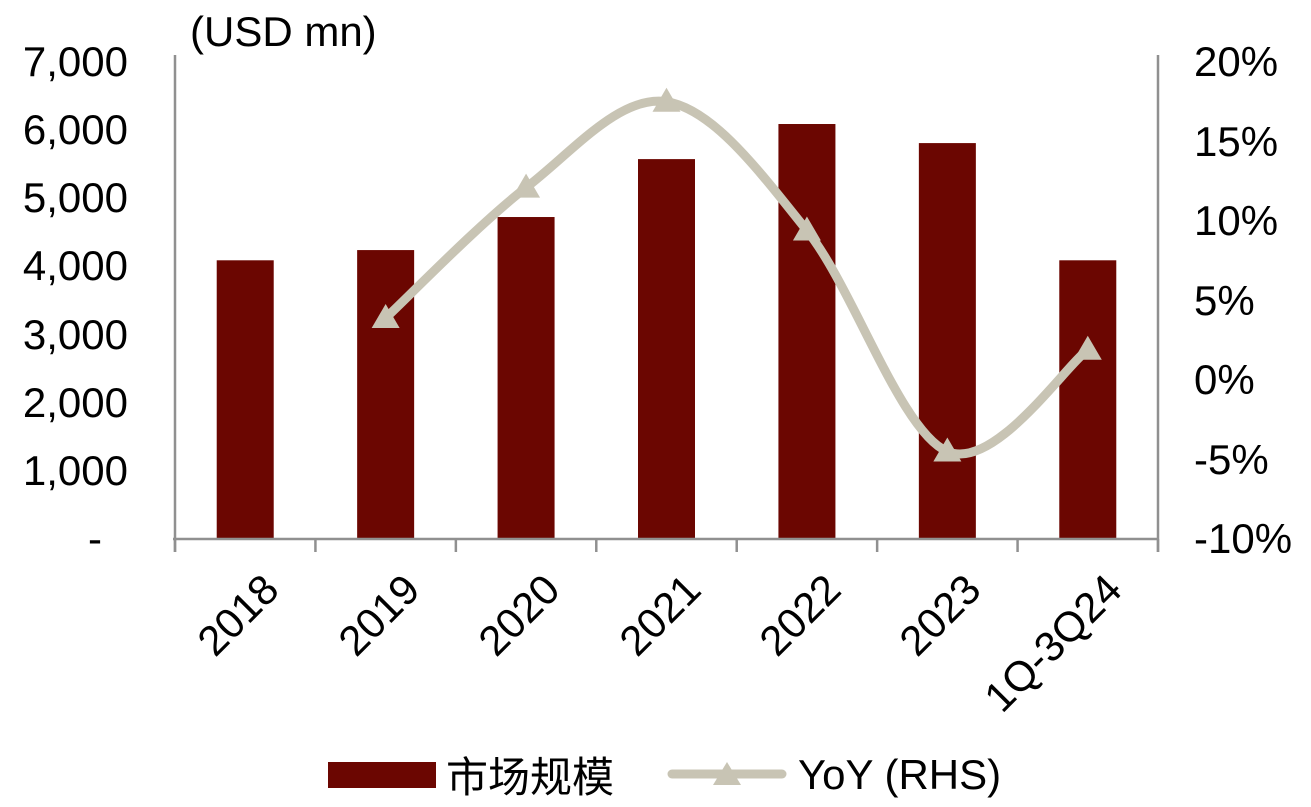  Describe the element at coordinates (75, 470) in the screenshot. I see `left-axis-tick-label: 1,000` at that location.